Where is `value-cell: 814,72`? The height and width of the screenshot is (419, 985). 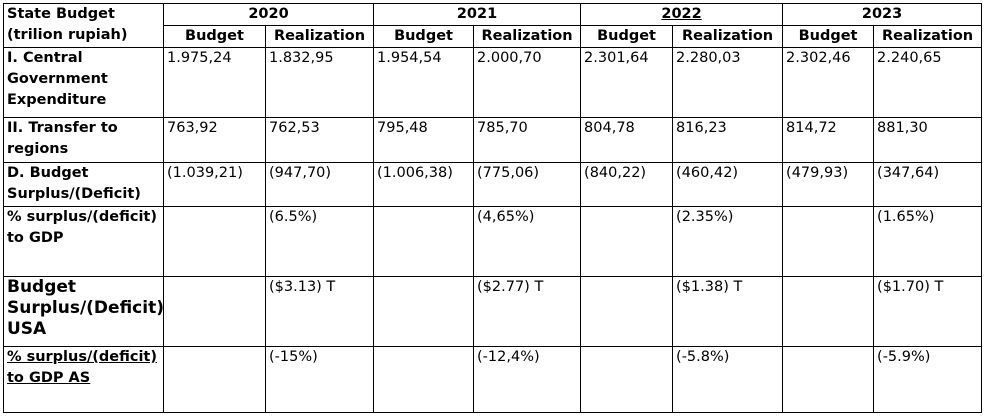 value-cell: 814,72 is located at coordinates (828, 140).